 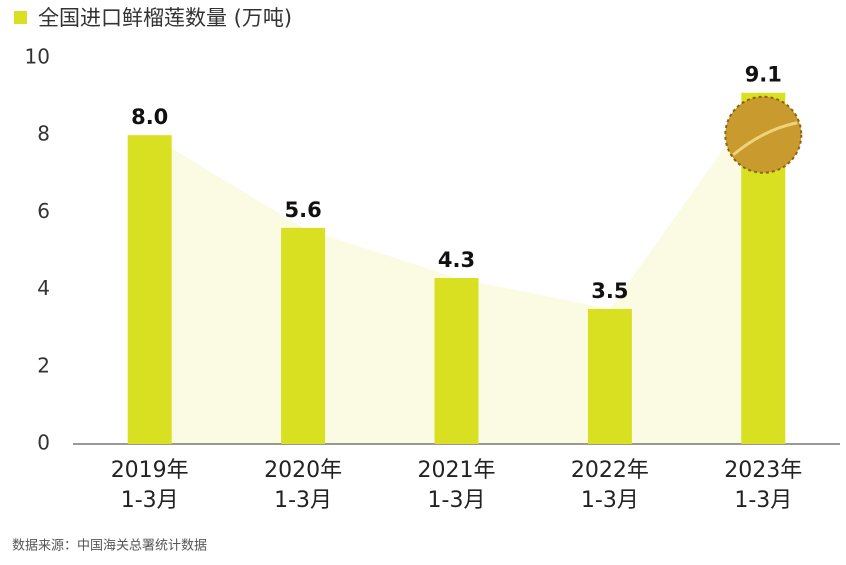 I want to click on x-tick-label: 2022年 1-3月, so click(x=609, y=485).